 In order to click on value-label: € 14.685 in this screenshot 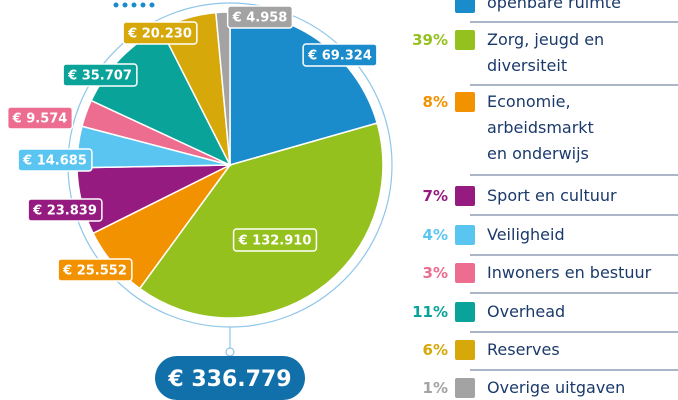, I will do `click(55, 160)`.